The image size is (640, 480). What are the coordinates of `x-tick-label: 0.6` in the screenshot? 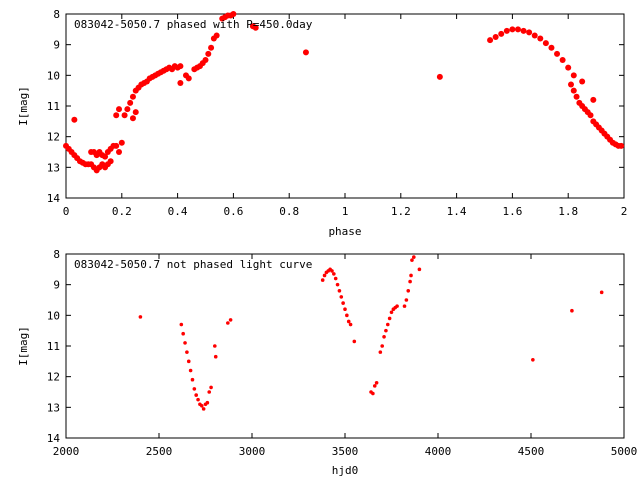 It's located at (233, 211).